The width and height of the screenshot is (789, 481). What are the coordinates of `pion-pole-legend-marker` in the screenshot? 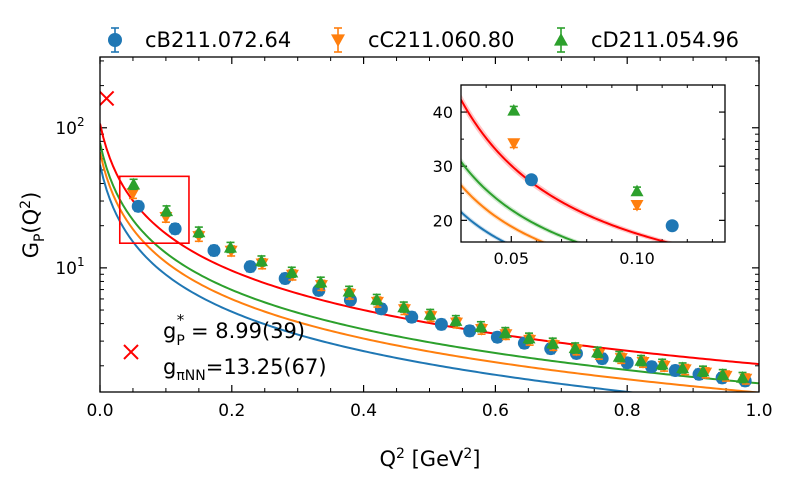 It's located at (131, 352).